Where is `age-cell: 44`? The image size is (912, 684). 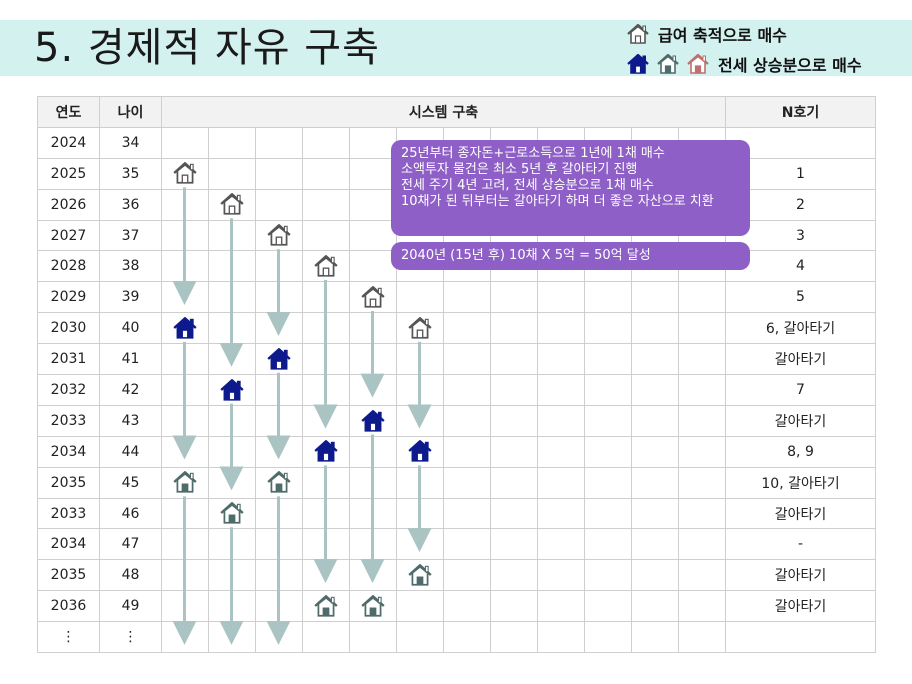
age-cell: 44 is located at coordinates (130, 451).